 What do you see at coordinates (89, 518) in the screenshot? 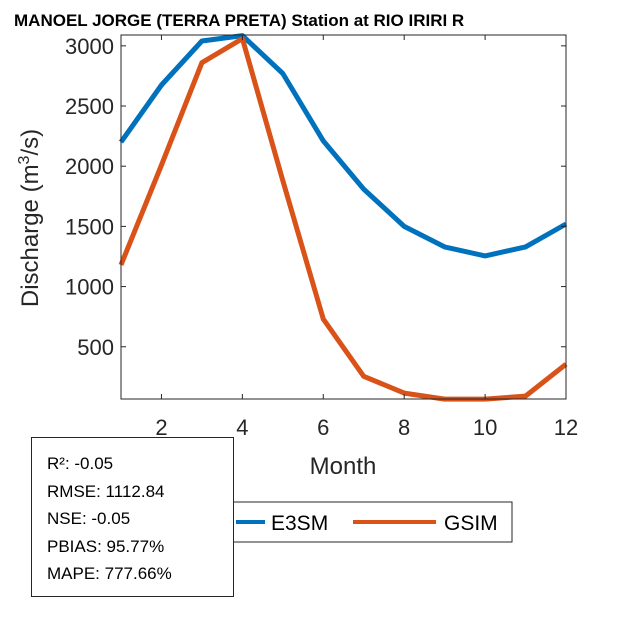
I see `stat-nse: NSE: -0.05` at bounding box center [89, 518].